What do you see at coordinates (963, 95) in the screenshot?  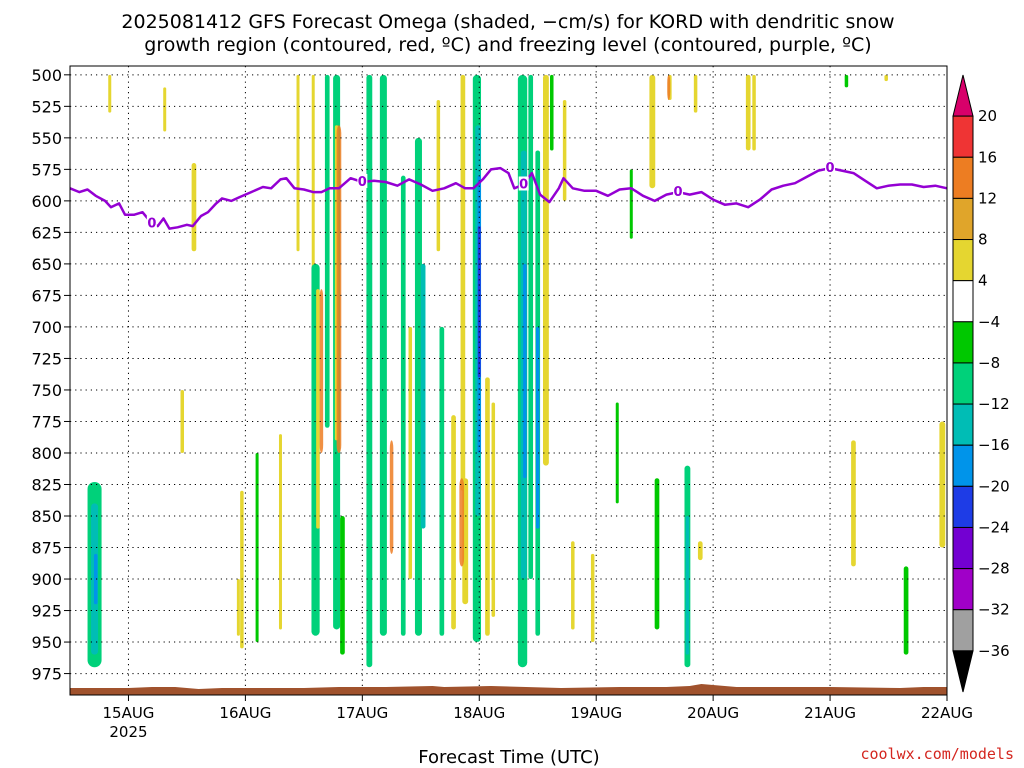 I see `colorbar-top-arrow` at bounding box center [963, 95].